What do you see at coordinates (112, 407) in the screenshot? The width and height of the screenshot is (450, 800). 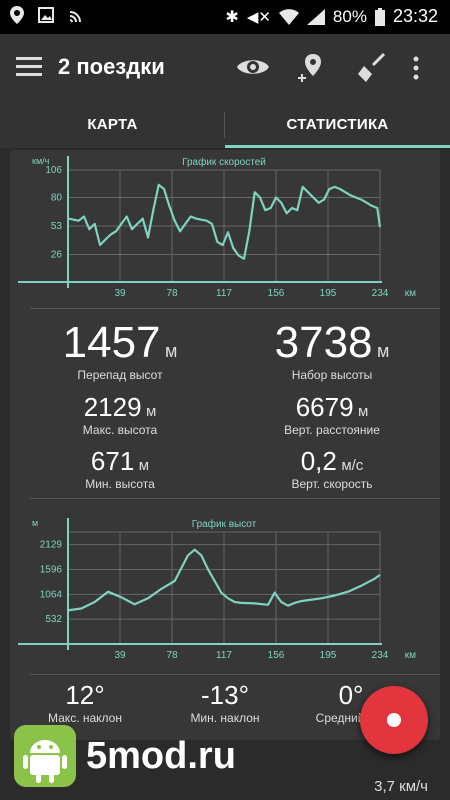 I see `max-alt-value: 2129` at bounding box center [112, 407].